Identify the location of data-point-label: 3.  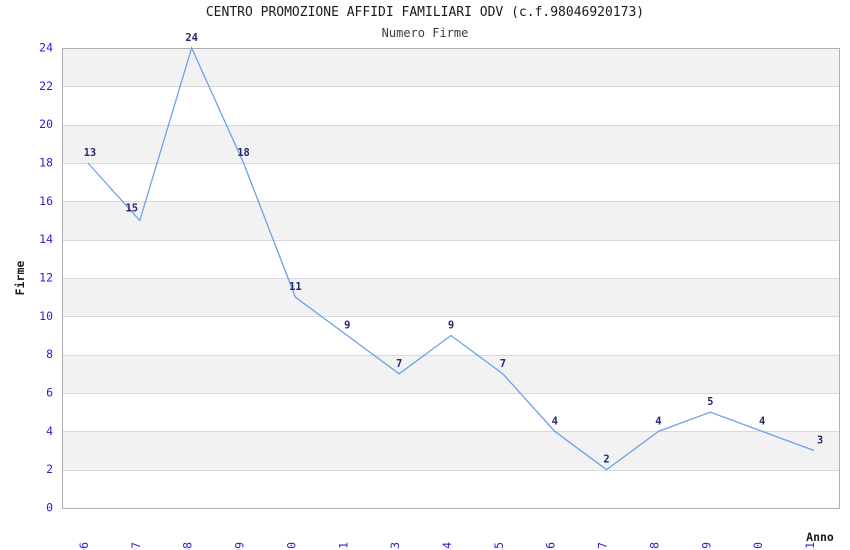
(820, 441).